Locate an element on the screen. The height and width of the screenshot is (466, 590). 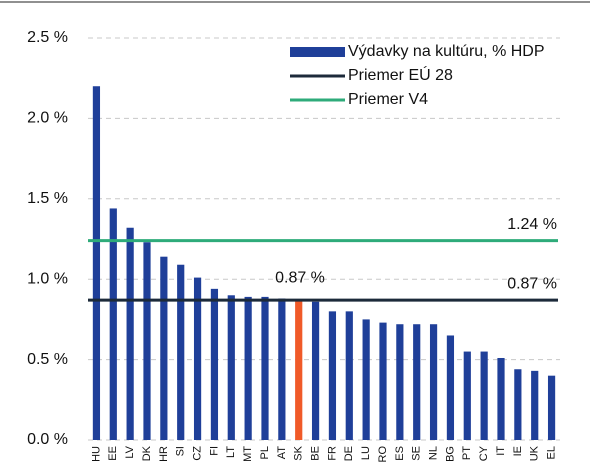
y-tick-label: 0.0 % is located at coordinates (47, 439).